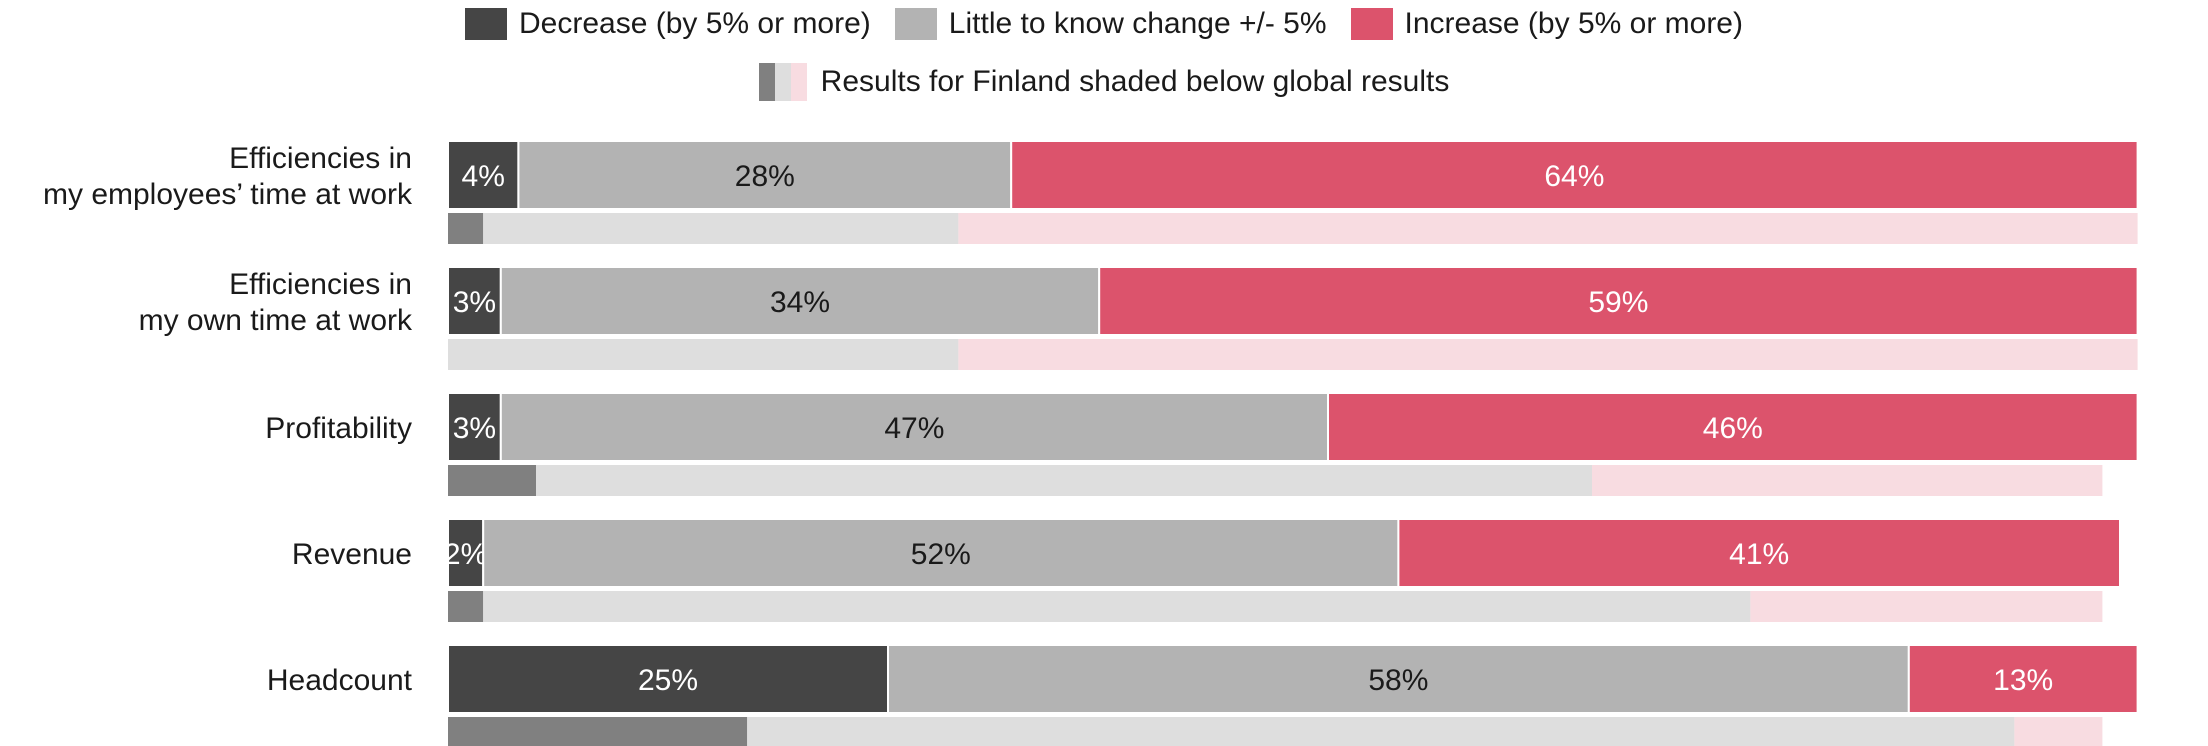 Image resolution: width=2208 pixels, height=746 pixels. What do you see at coordinates (276, 320) in the screenshot?
I see `category-label: my own time at work` at bounding box center [276, 320].